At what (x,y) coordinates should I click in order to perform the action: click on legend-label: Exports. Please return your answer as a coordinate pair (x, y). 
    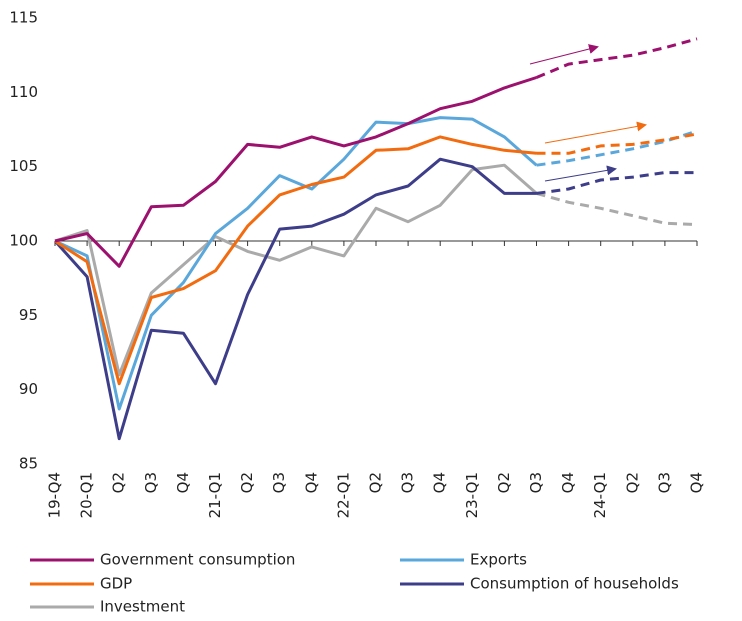
    Looking at the image, I should click on (498, 560).